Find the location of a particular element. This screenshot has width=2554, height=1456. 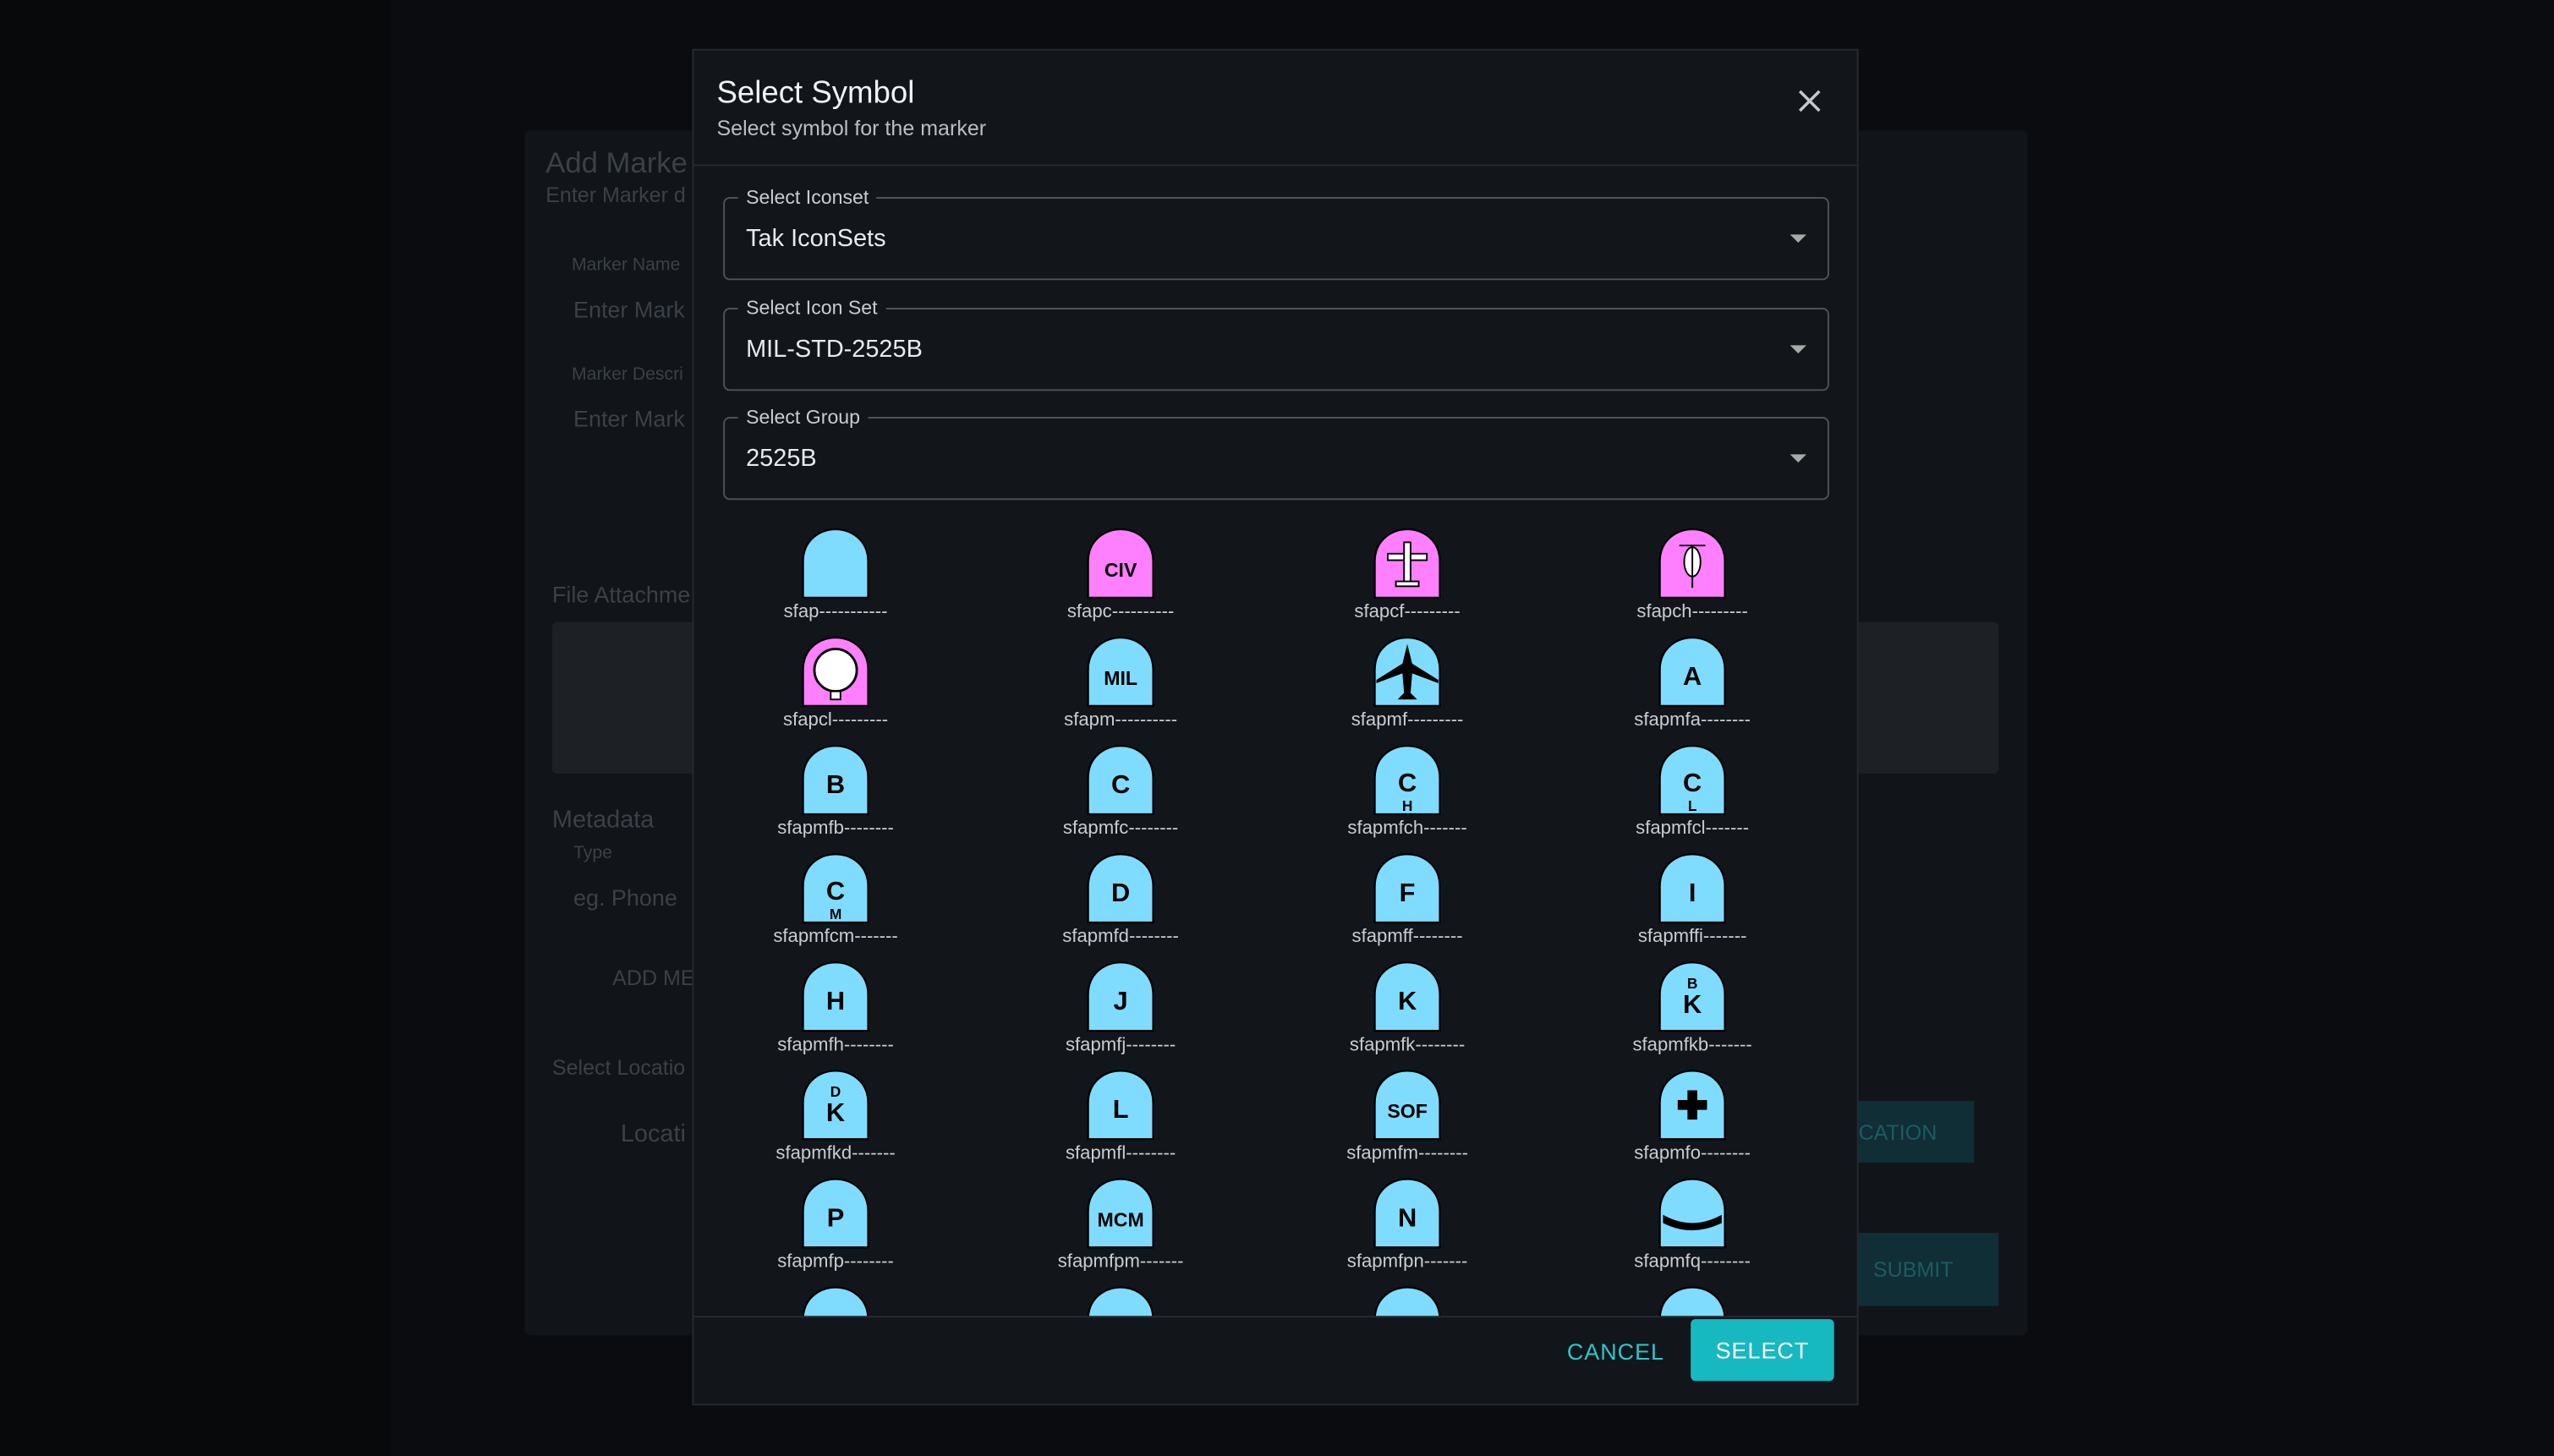

divider is located at coordinates (1275, 1317).